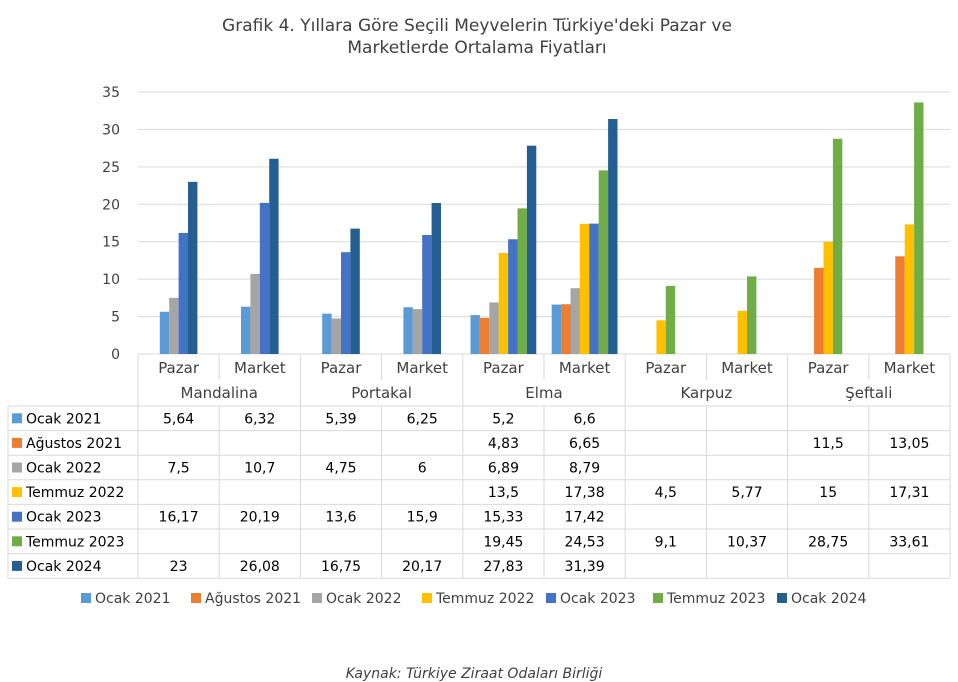  What do you see at coordinates (340, 419) in the screenshot?
I see `table-cell: 5,39` at bounding box center [340, 419].